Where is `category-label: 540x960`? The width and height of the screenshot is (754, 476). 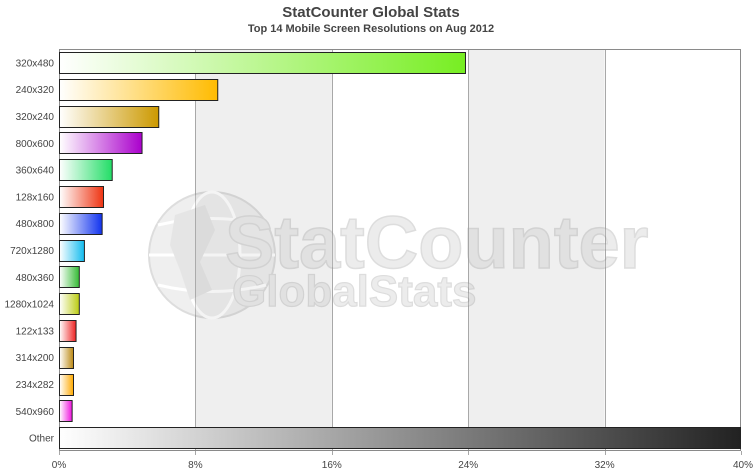 category-label: 540x960 is located at coordinates (35, 412).